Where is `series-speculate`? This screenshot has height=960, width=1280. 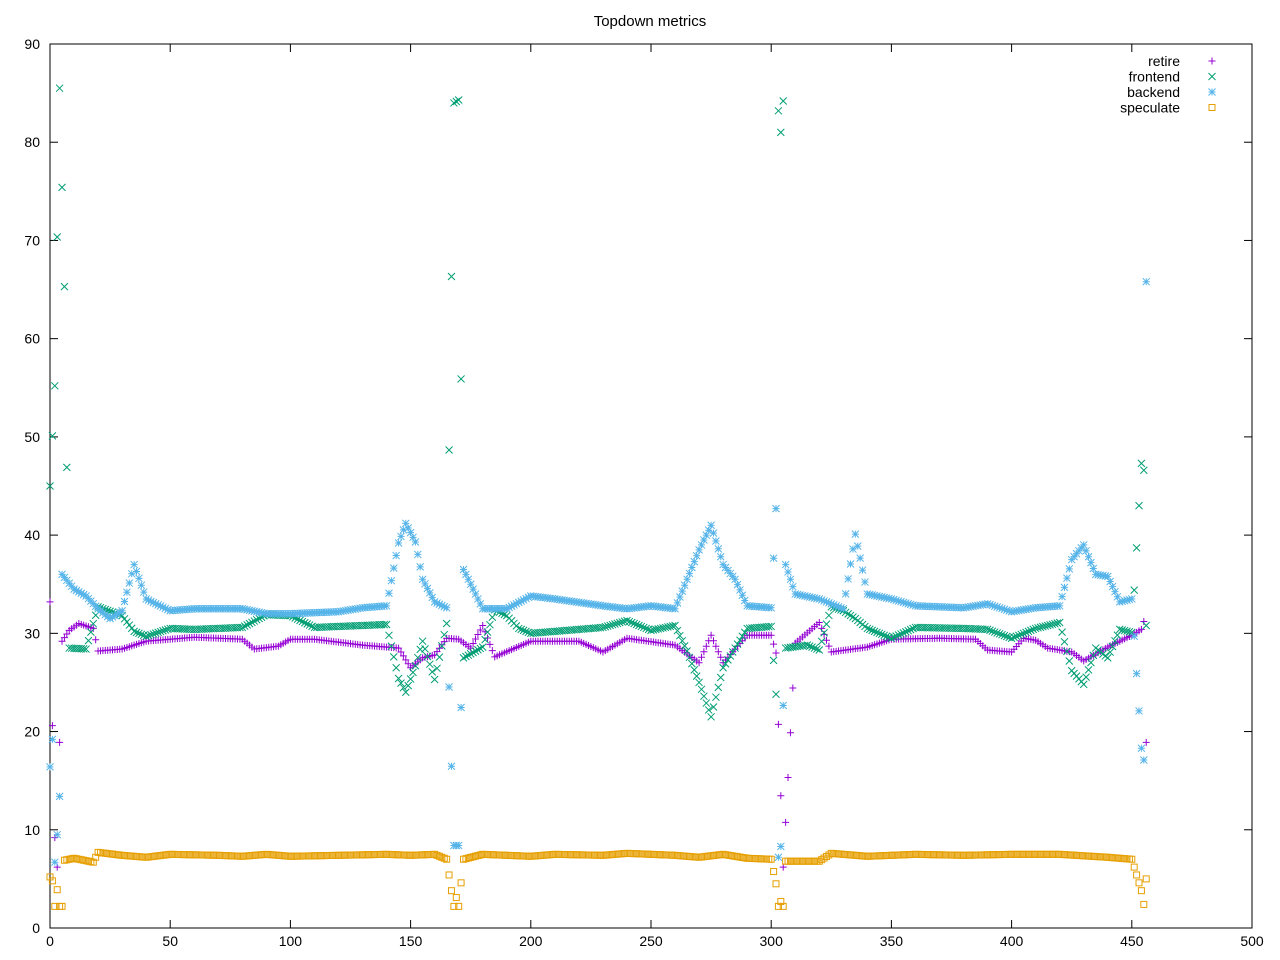 series-speculate is located at coordinates (598, 879).